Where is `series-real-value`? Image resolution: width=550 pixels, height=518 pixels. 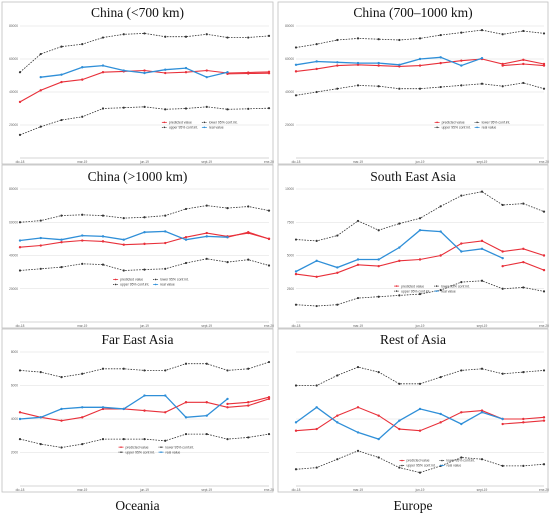 series-real-value is located at coordinates (134, 71).